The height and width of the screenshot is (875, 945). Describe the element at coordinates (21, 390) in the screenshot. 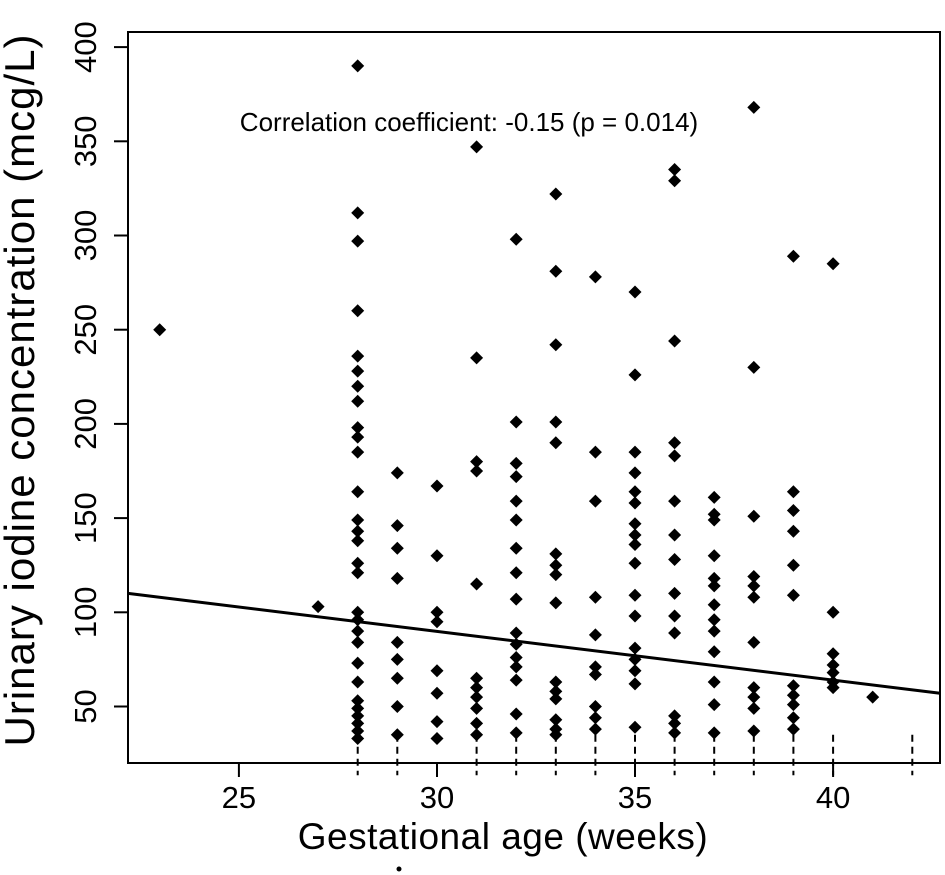

I see `y-axis-title: Urinary iodine concentration (mcg/L)` at that location.